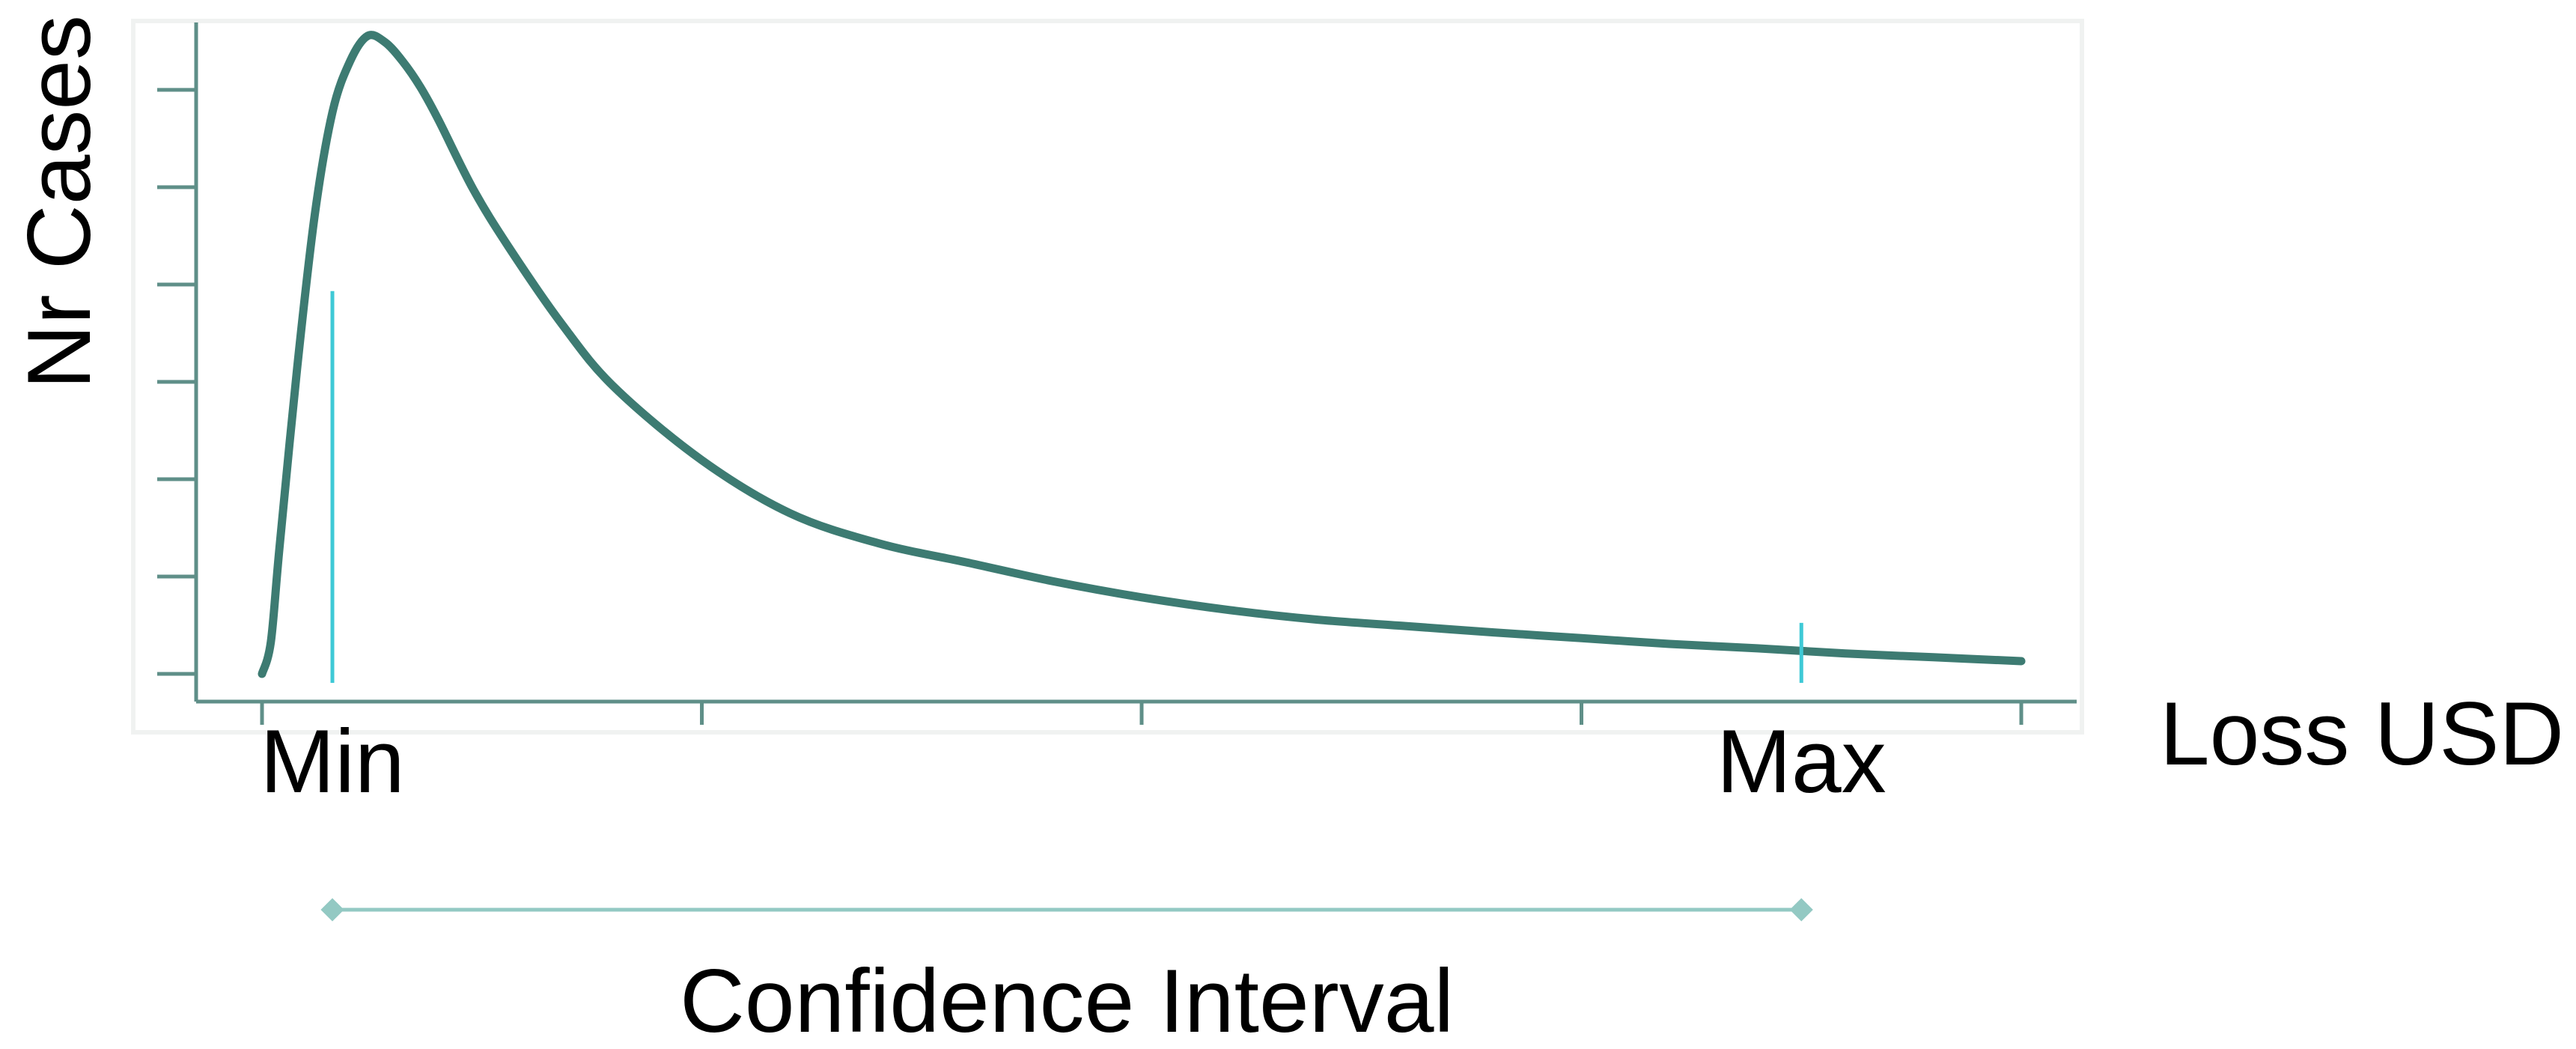  I want to click on confidence-interval-right-cap, so click(1801, 910).